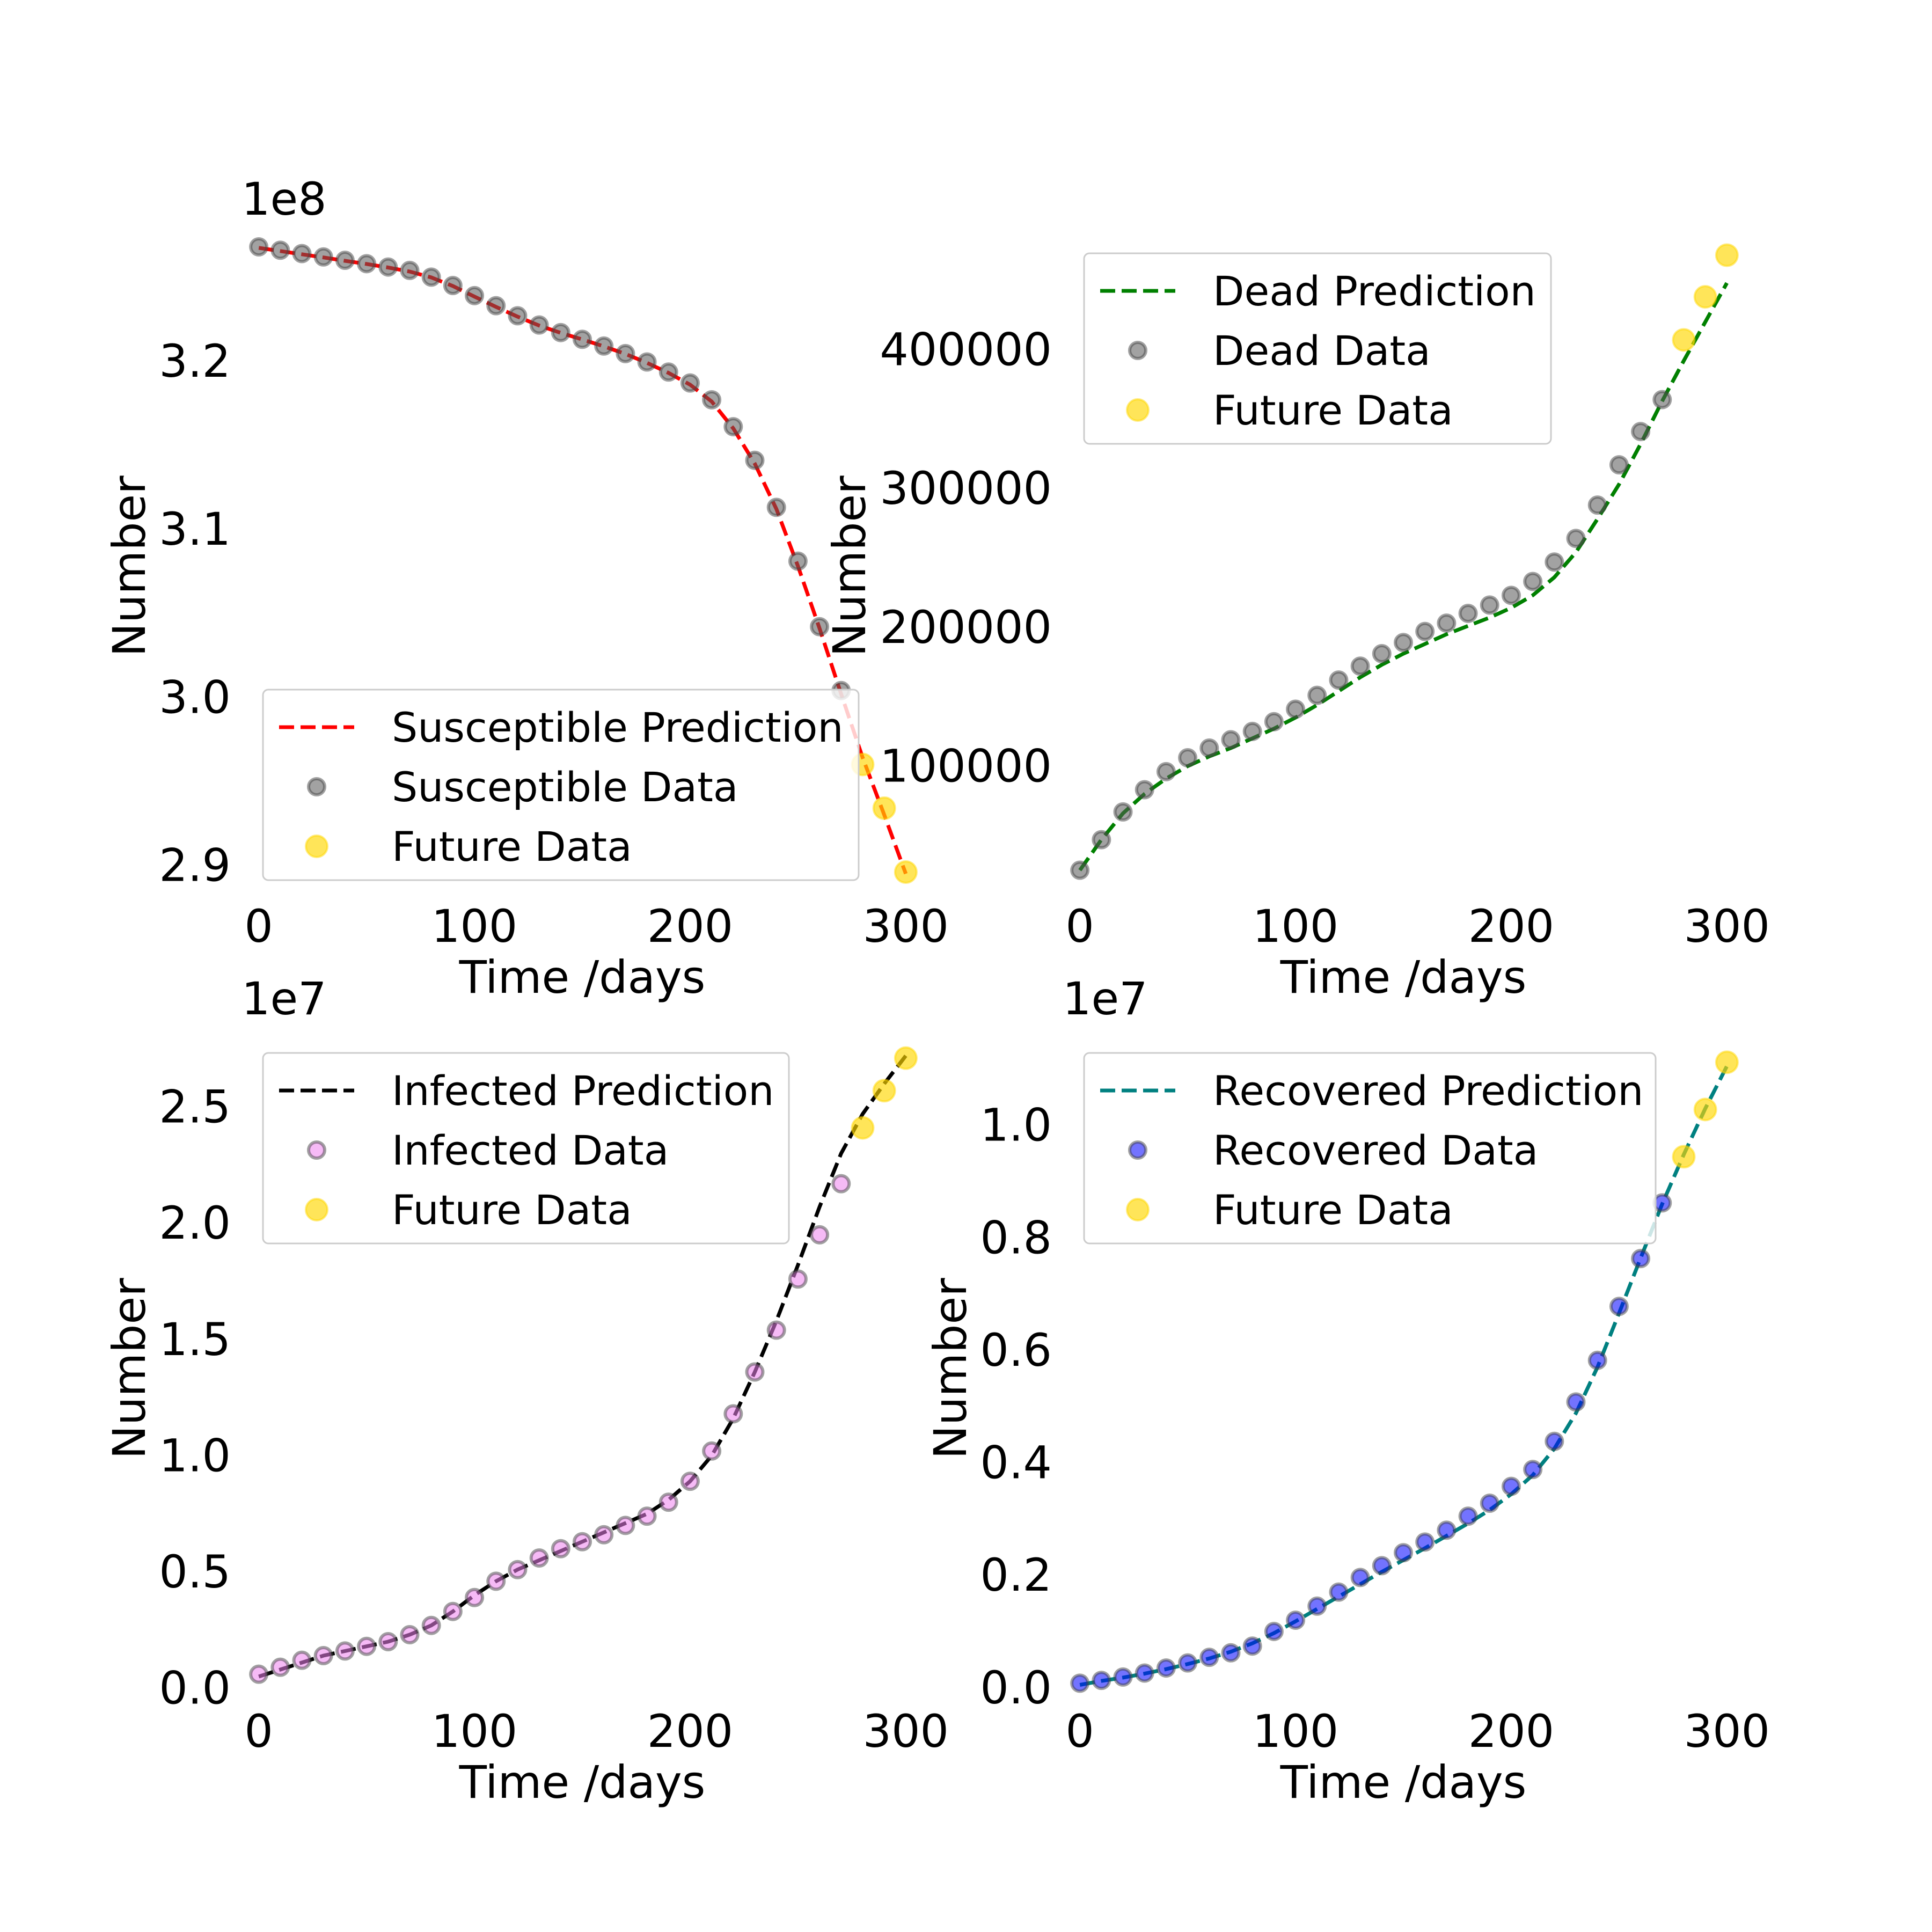 This screenshot has height=1932, width=1932. What do you see at coordinates (284, 199) in the screenshot?
I see `y-offset-label: 1e8` at bounding box center [284, 199].